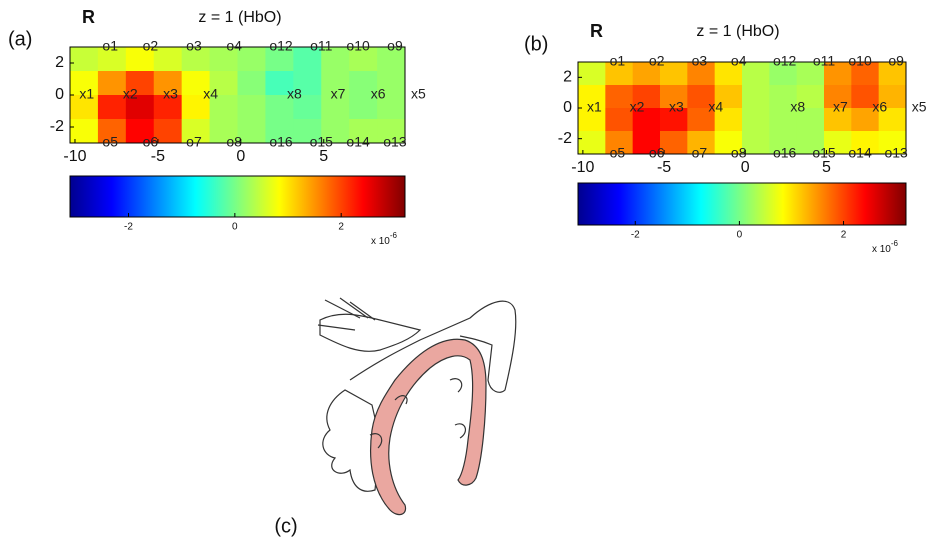 Image resolution: width=935 pixels, height=543 pixels. Describe the element at coordinates (664, 167) in the screenshot. I see `x-tick-label: -5` at that location.